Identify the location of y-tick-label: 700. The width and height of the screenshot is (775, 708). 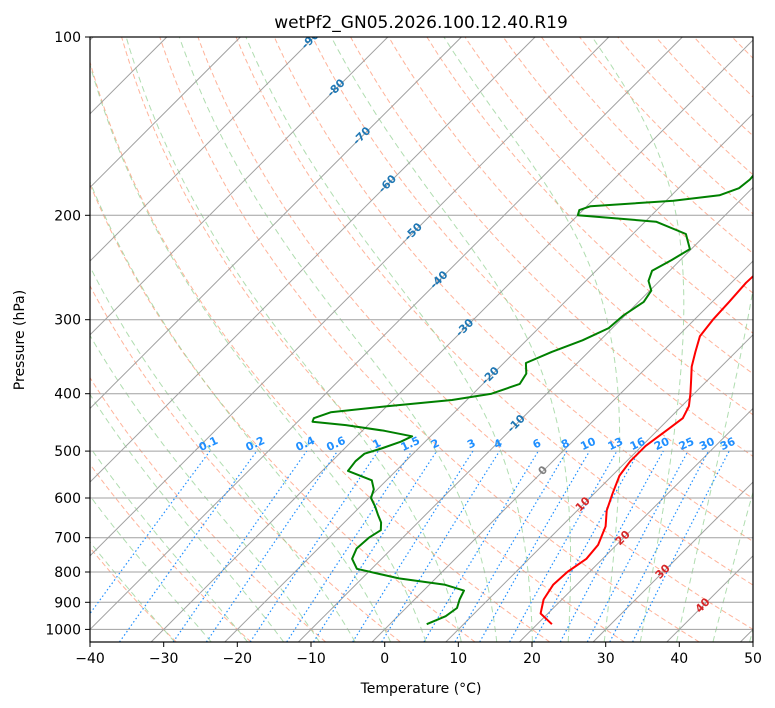
(67, 539).